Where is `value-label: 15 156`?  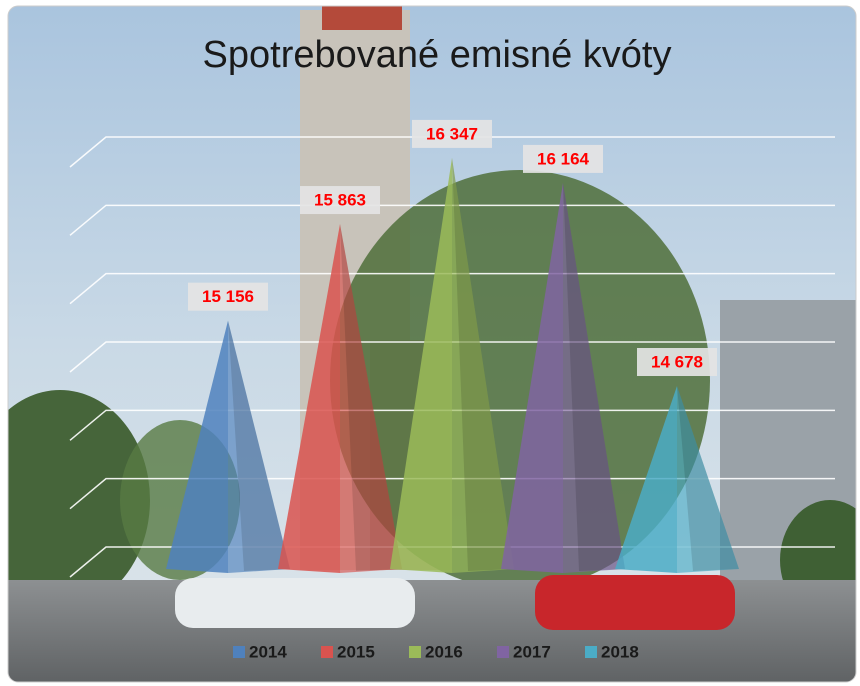
value-label: 15 156 is located at coordinates (228, 296).